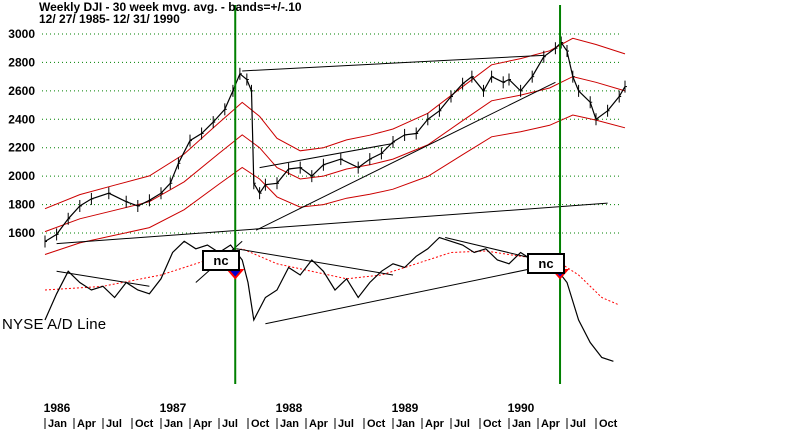 The height and width of the screenshot is (439, 800). I want to click on month-label-1986-Apr: Apr, so click(87, 424).